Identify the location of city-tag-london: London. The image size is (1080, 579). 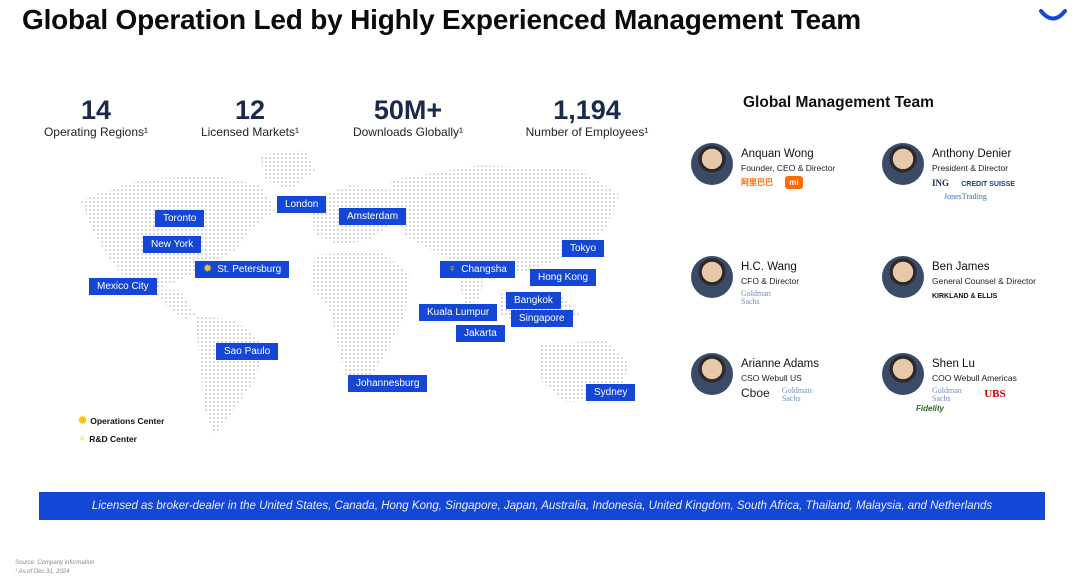
(302, 204).